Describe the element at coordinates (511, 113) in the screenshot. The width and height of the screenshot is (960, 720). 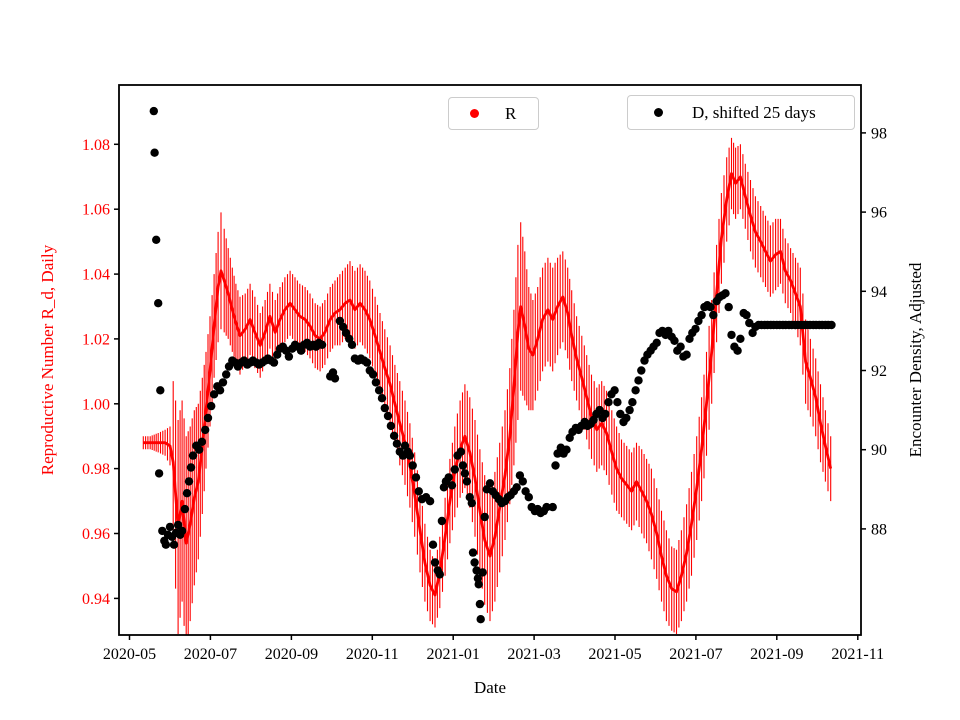
I see `legend-label-r: R` at that location.